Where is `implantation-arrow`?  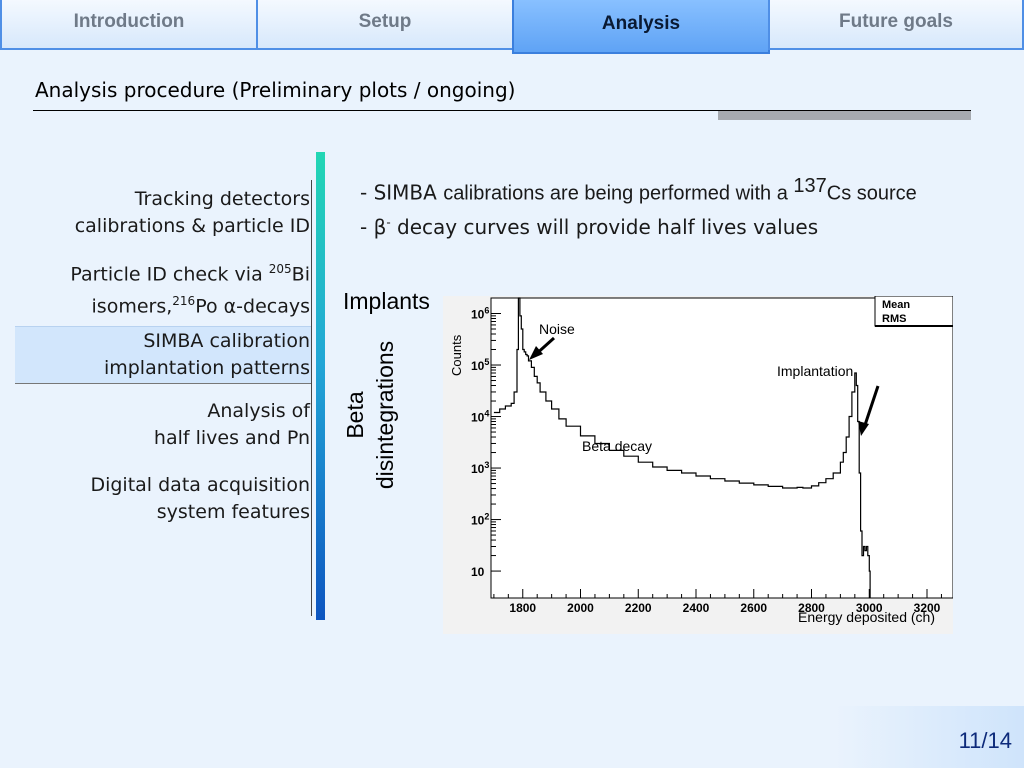
implantation-arrow is located at coordinates (869, 410).